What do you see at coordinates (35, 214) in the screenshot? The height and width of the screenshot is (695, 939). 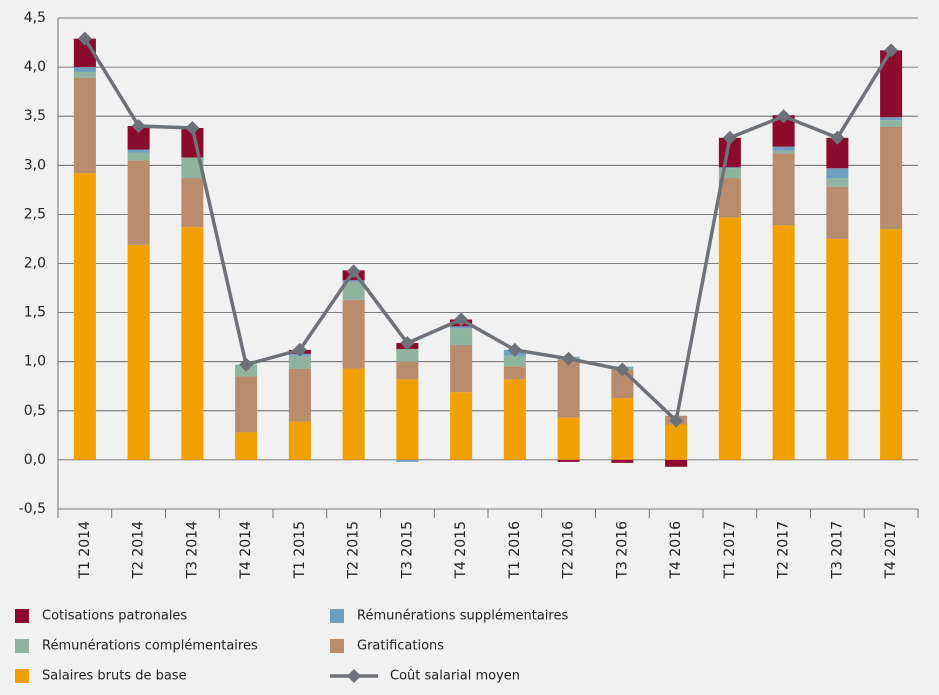 I see `y-tick-label: 2,5` at bounding box center [35, 214].